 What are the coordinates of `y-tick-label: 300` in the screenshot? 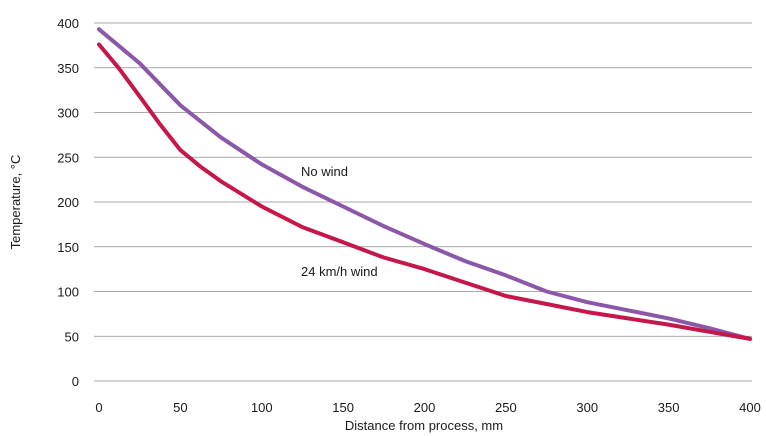 It's located at (68, 113).